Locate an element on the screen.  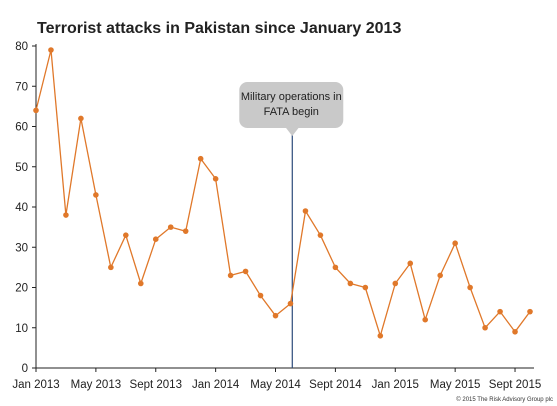
x-tick-label: Jan 2013 is located at coordinates (35, 385).